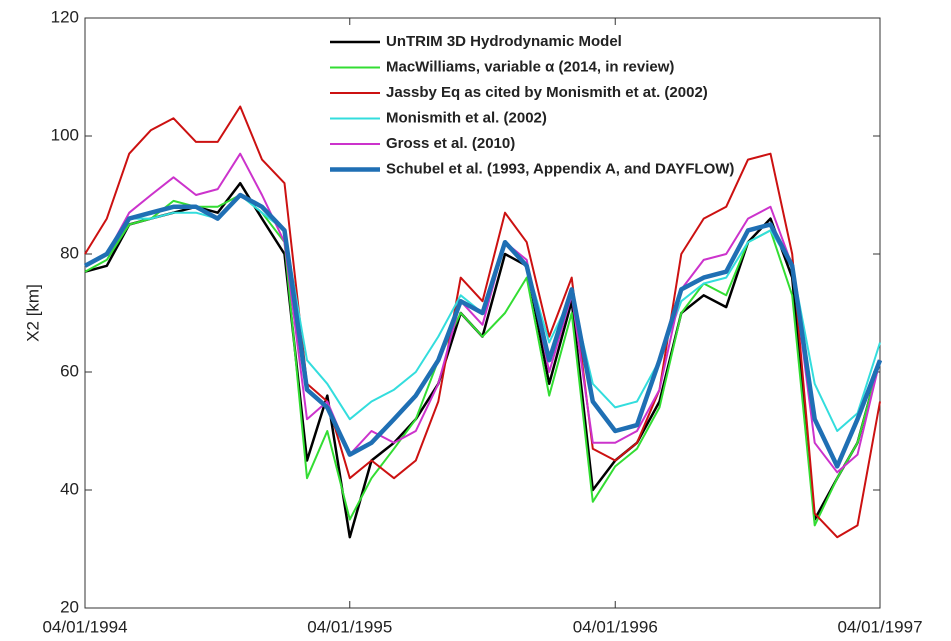 The width and height of the screenshot is (951, 641). Describe the element at coordinates (615, 626) in the screenshot. I see `x-tick-label: 04/01/1996` at that location.